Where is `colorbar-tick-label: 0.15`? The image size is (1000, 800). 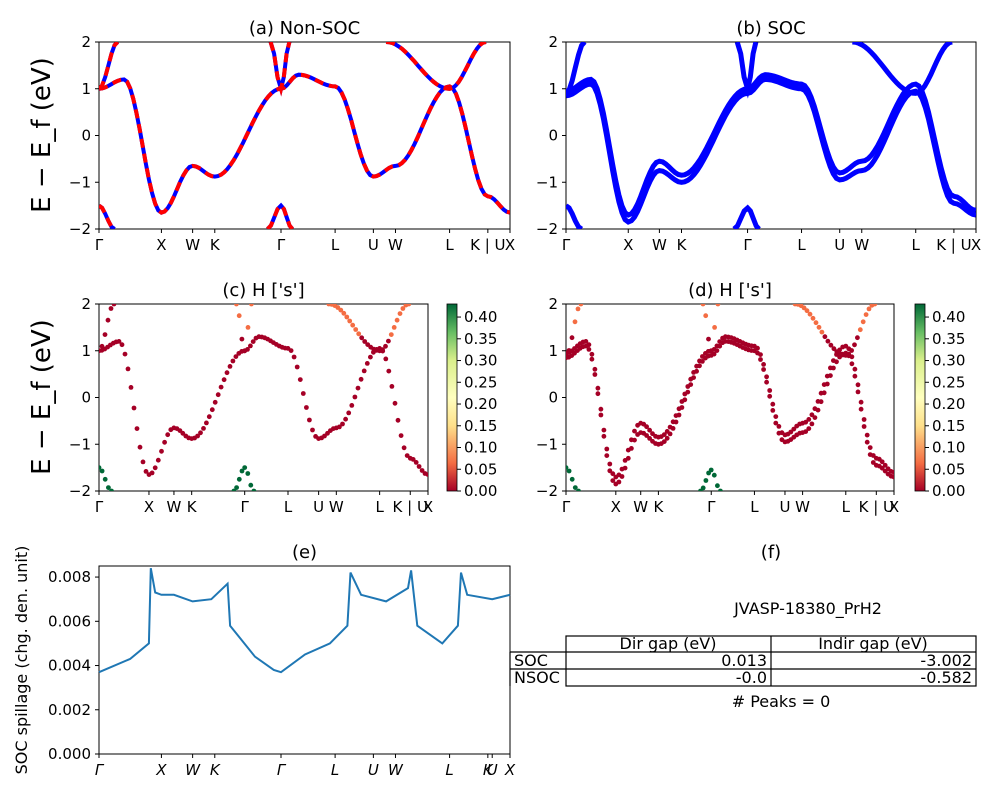 colorbar-tick-label: 0.15 is located at coordinates (948, 426).